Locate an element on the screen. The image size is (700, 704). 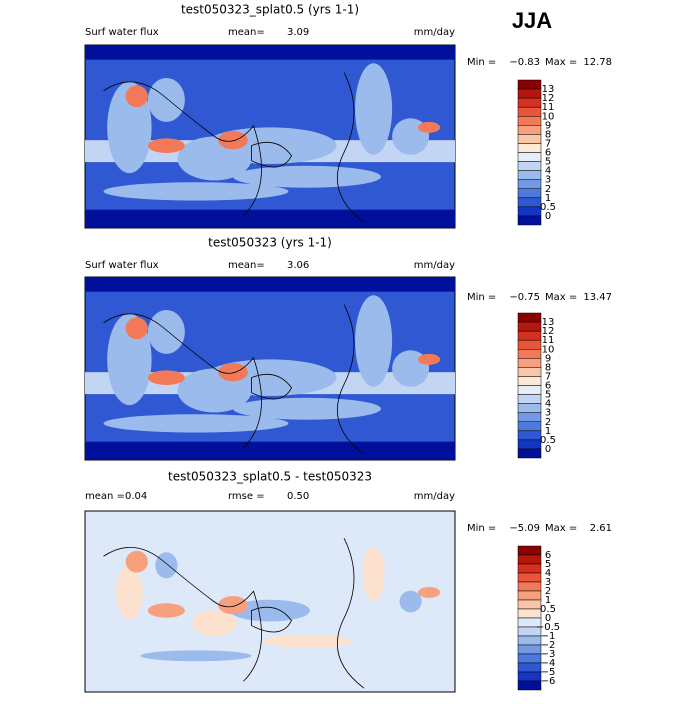
panel-title: test050323 (yrs 1-1) is located at coordinates (270, 243).